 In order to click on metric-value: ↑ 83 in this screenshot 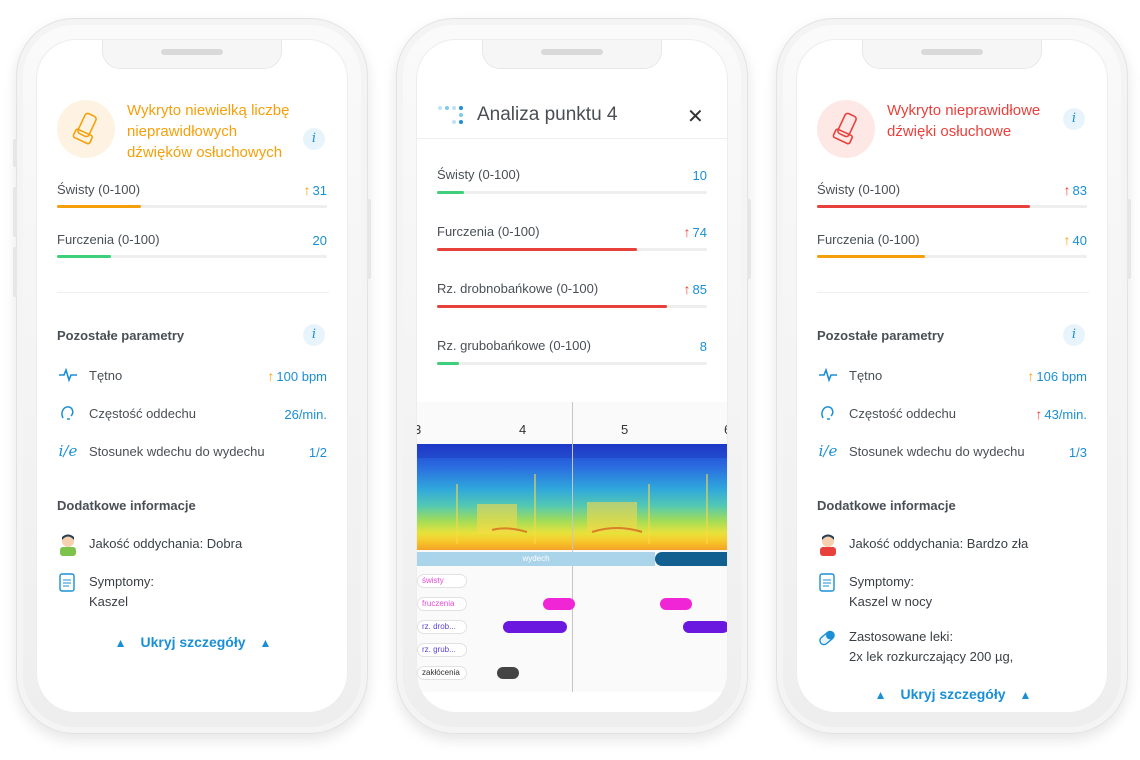, I will do `click(1075, 190)`.